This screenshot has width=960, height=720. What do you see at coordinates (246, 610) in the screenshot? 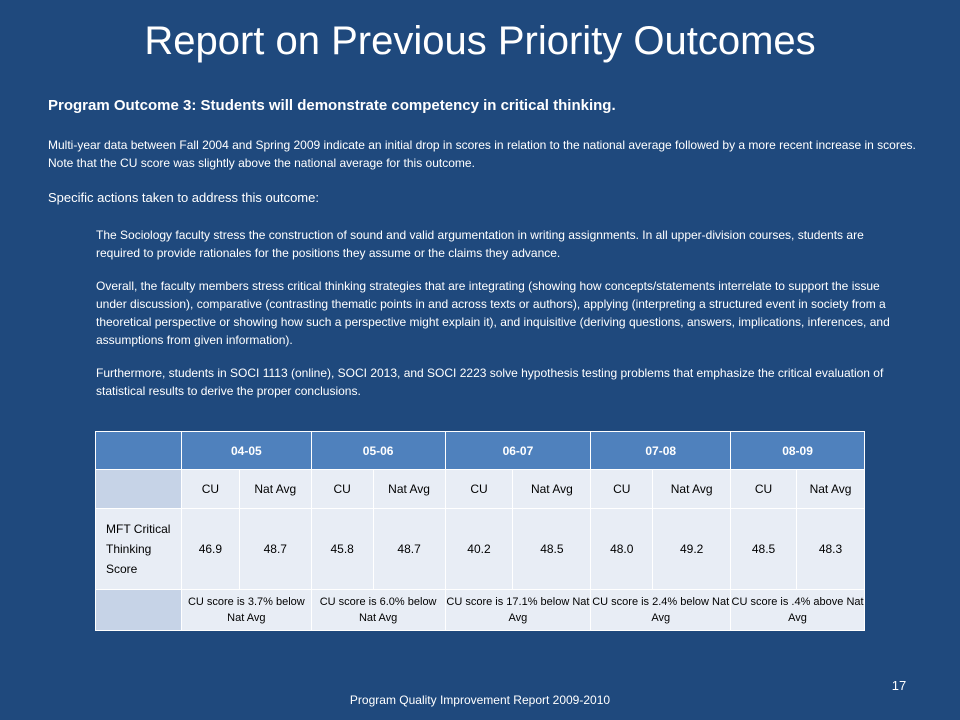
I see `comparison-note: CU score is 3.7% below Nat Avg` at bounding box center [246, 610].